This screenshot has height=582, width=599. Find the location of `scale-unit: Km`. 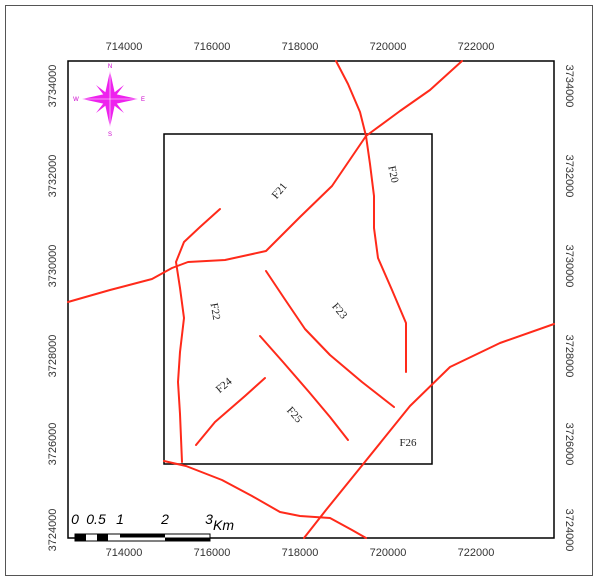

scale-unit: Km is located at coordinates (223, 525).